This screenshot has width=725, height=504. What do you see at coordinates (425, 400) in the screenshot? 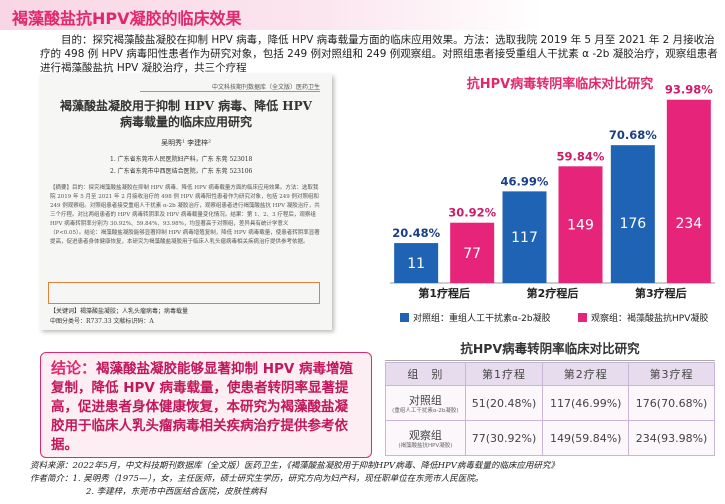
I see `group: 对照组` at bounding box center [425, 400].